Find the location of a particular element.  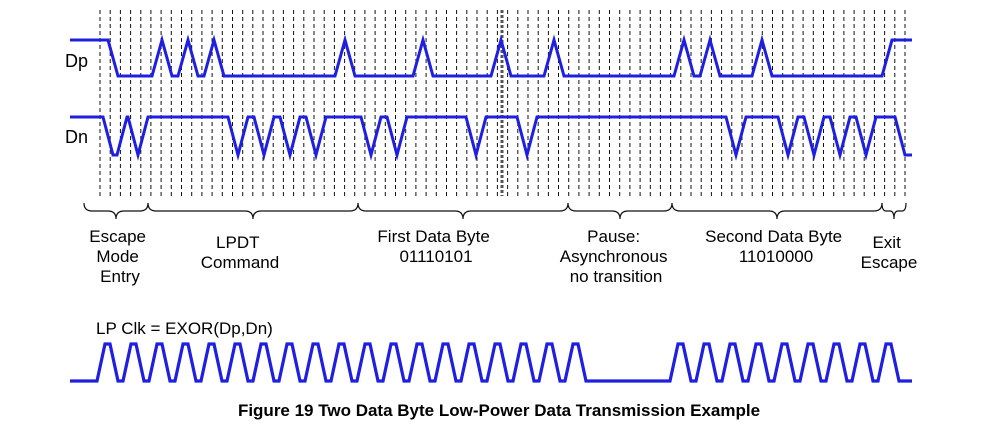

phase-label-lpdt-command: LPDT Command is located at coordinates (240, 252).